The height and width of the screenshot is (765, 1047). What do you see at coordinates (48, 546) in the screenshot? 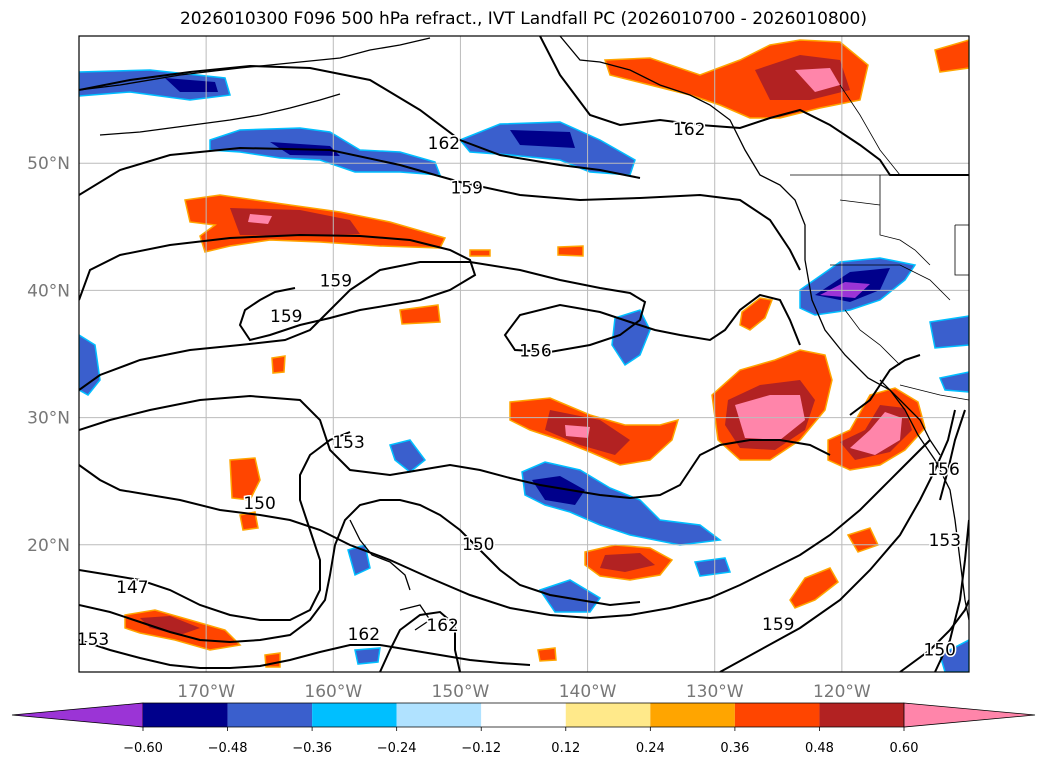
I see `latitude-tick-label: 20°N` at bounding box center [48, 546].